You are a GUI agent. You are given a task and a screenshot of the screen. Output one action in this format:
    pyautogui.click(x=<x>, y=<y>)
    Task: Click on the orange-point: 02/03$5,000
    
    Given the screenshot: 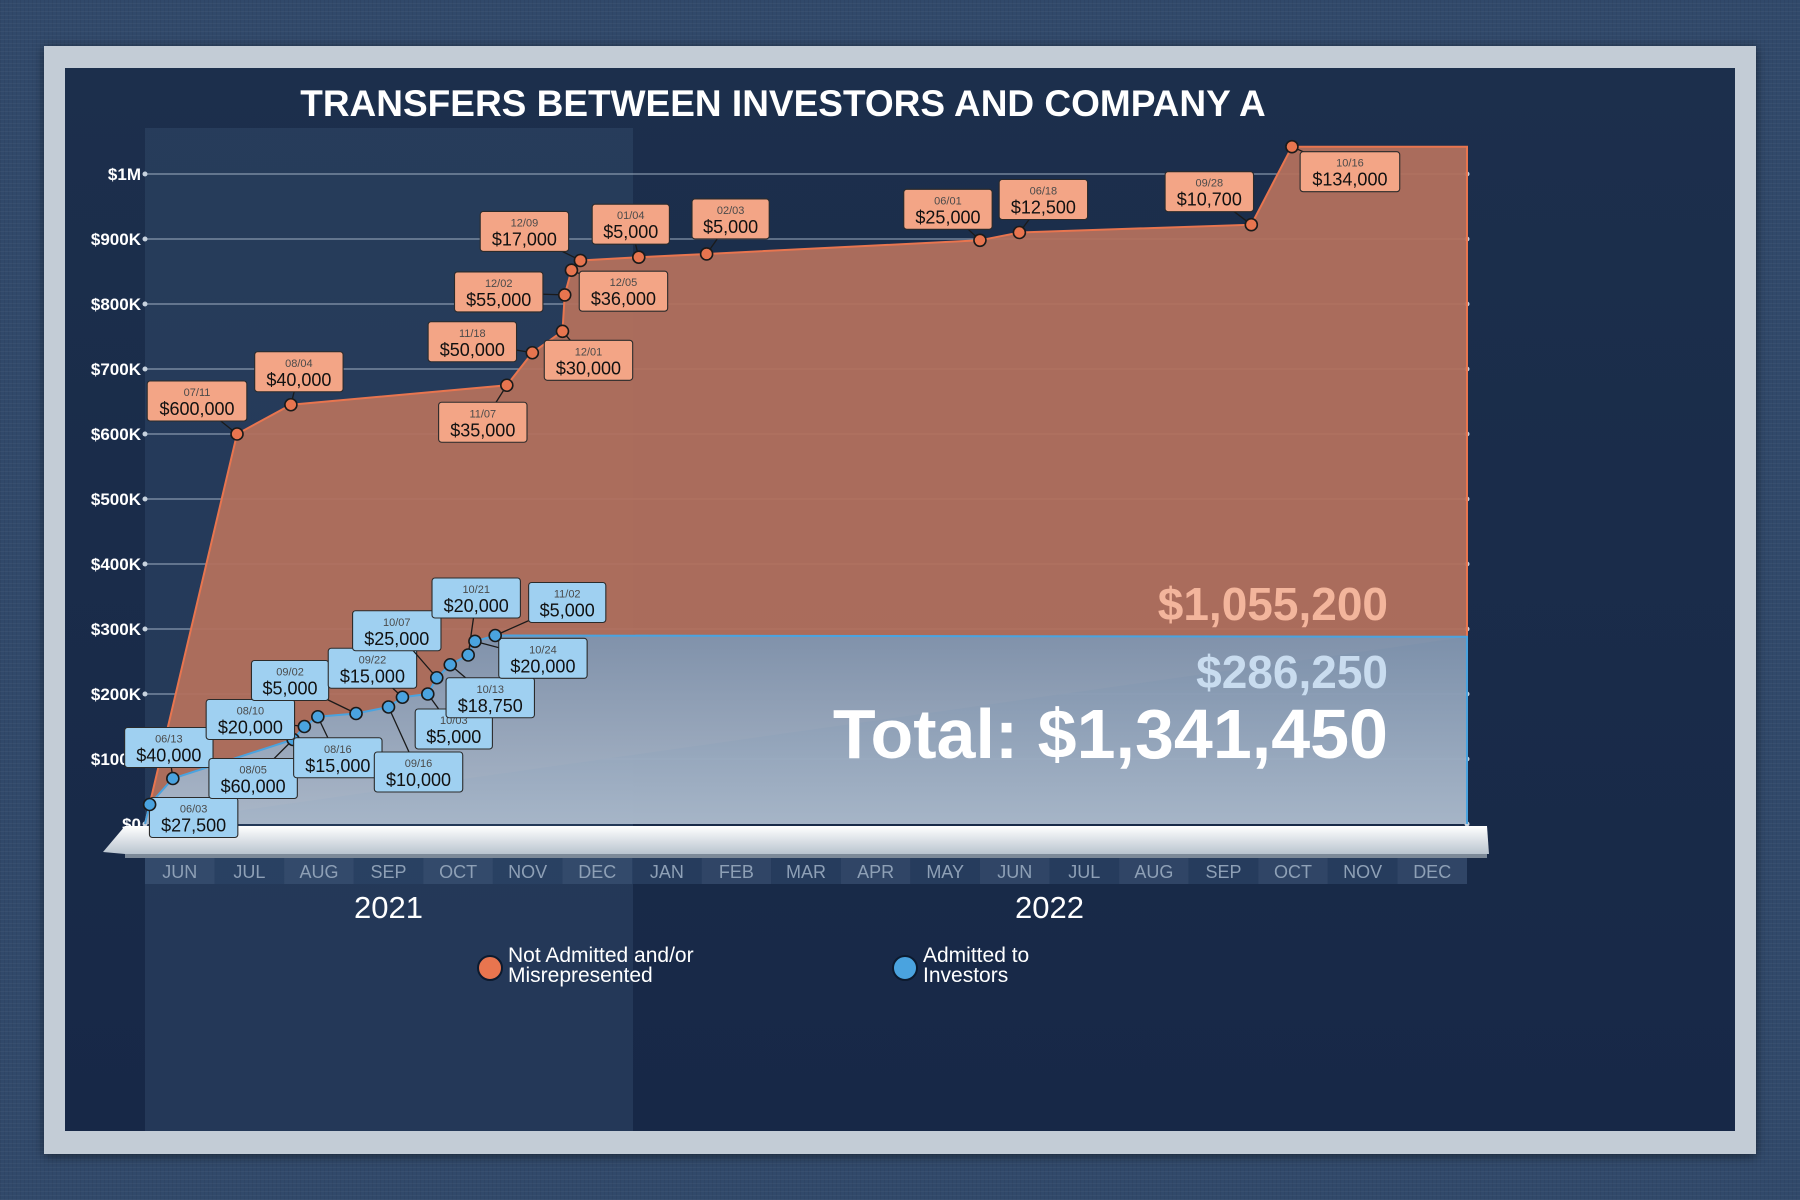 What is the action you would take?
    pyautogui.click(x=730, y=229)
    